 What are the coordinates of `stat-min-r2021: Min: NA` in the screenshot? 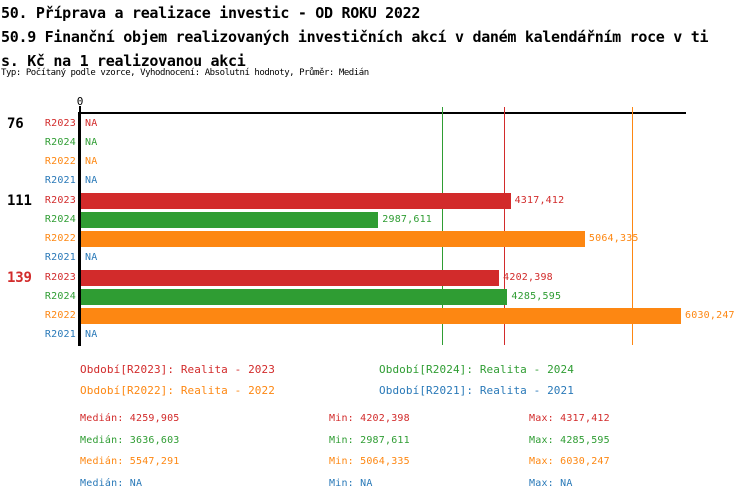 It's located at (351, 484).